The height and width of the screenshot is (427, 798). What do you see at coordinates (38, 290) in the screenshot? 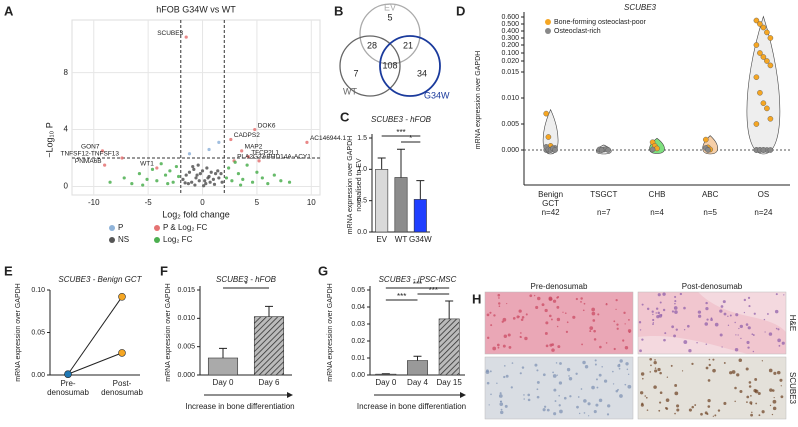
I see `y-tick-label: 0.10` at bounding box center [38, 290].